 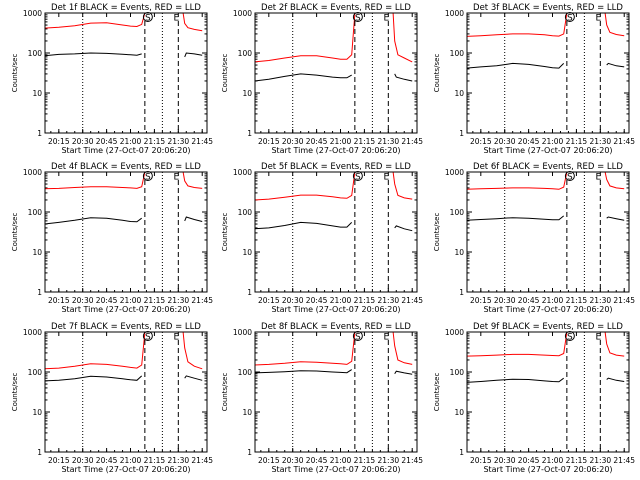 What do you see at coordinates (126, 167) in the screenshot?
I see `panel-title: Det 4f BLACK = Events, RED = LLD` at bounding box center [126, 167].